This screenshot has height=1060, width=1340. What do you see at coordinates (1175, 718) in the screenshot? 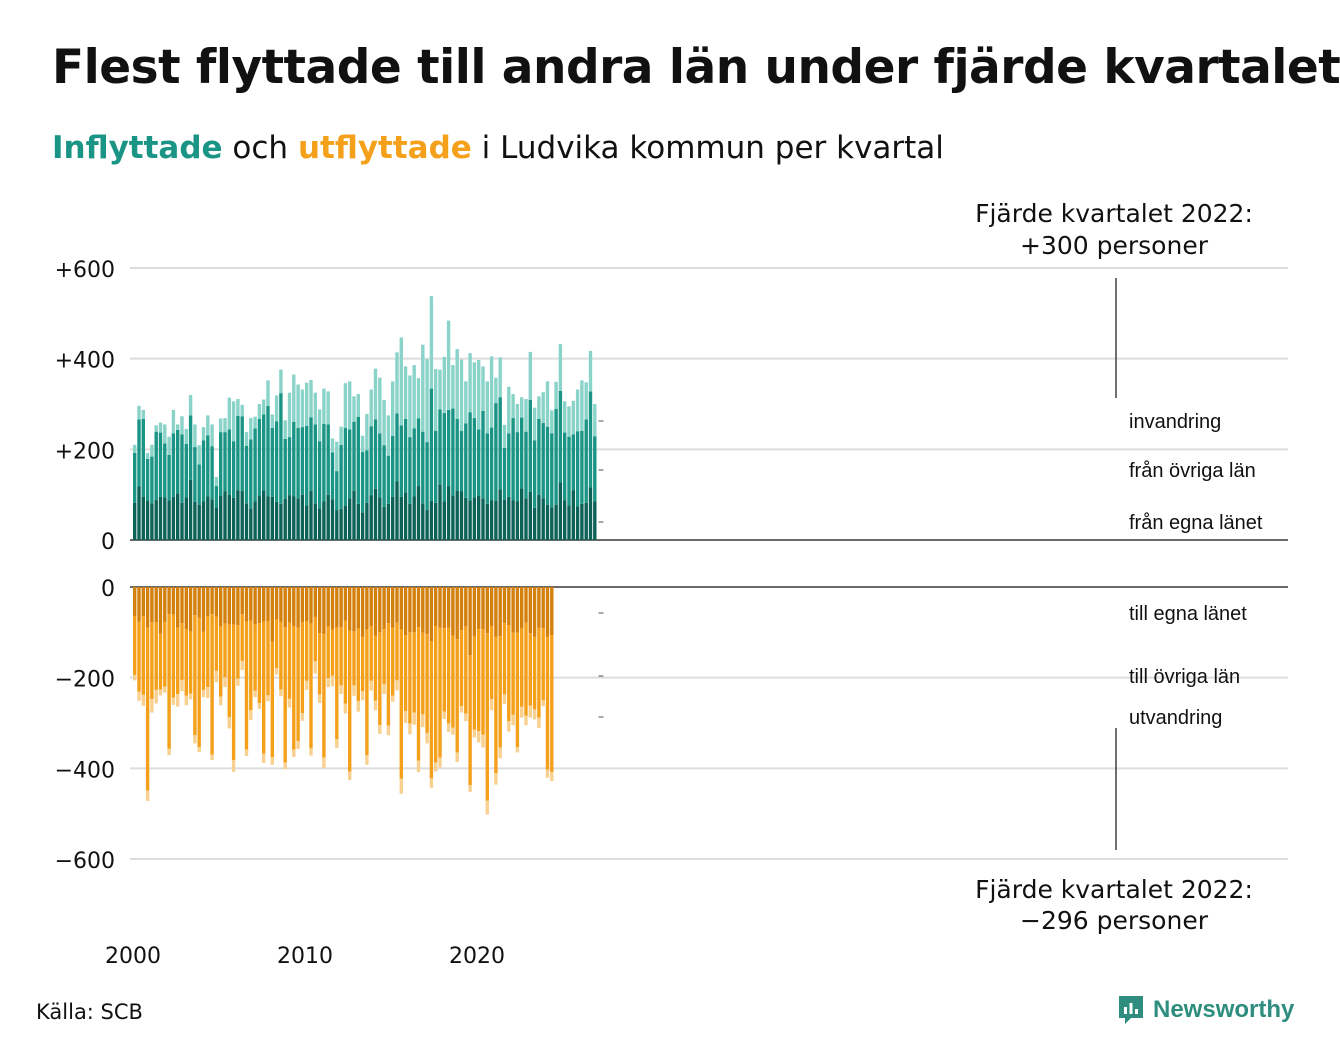
I see `series-label-outflow: utvandring` at bounding box center [1175, 718].